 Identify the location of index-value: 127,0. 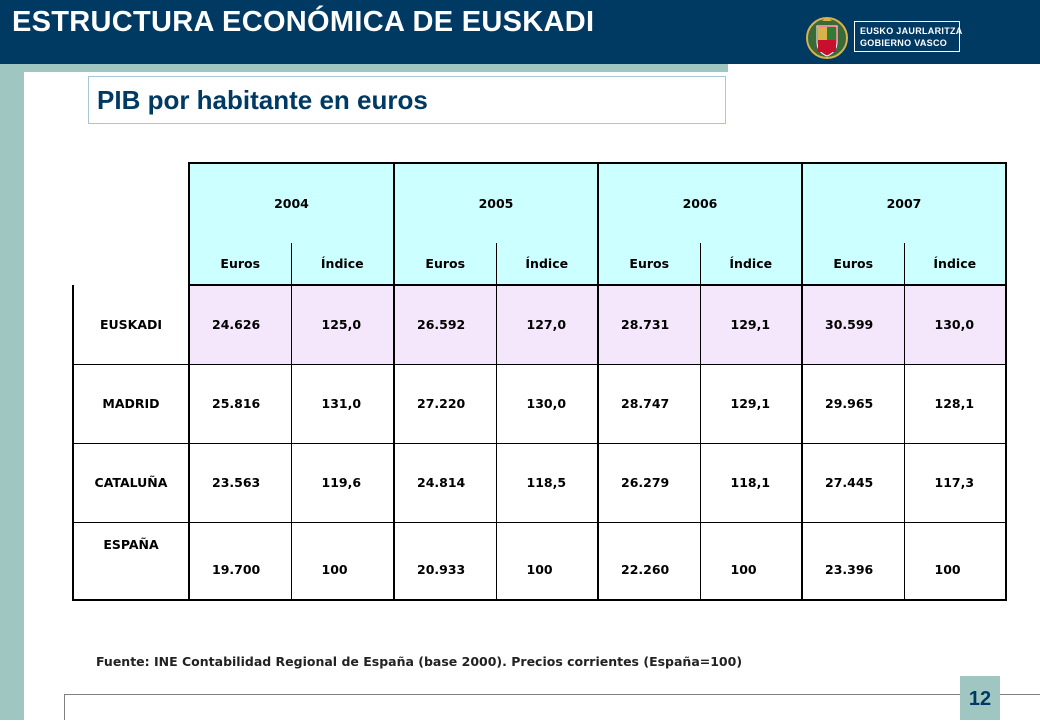
(547, 325).